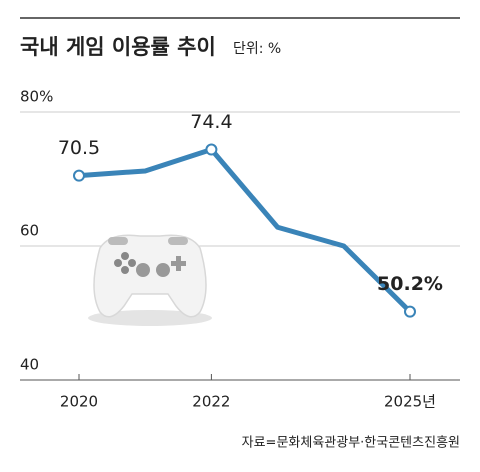  I want to click on y-tick-label: 60, so click(29, 231).